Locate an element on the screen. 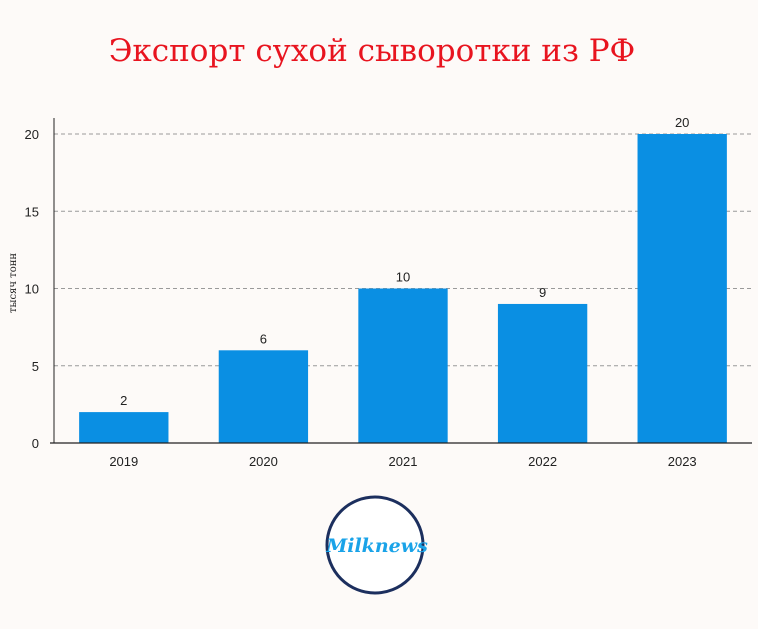 The height and width of the screenshot is (629, 758). y-tick-label: 0 is located at coordinates (35, 443).